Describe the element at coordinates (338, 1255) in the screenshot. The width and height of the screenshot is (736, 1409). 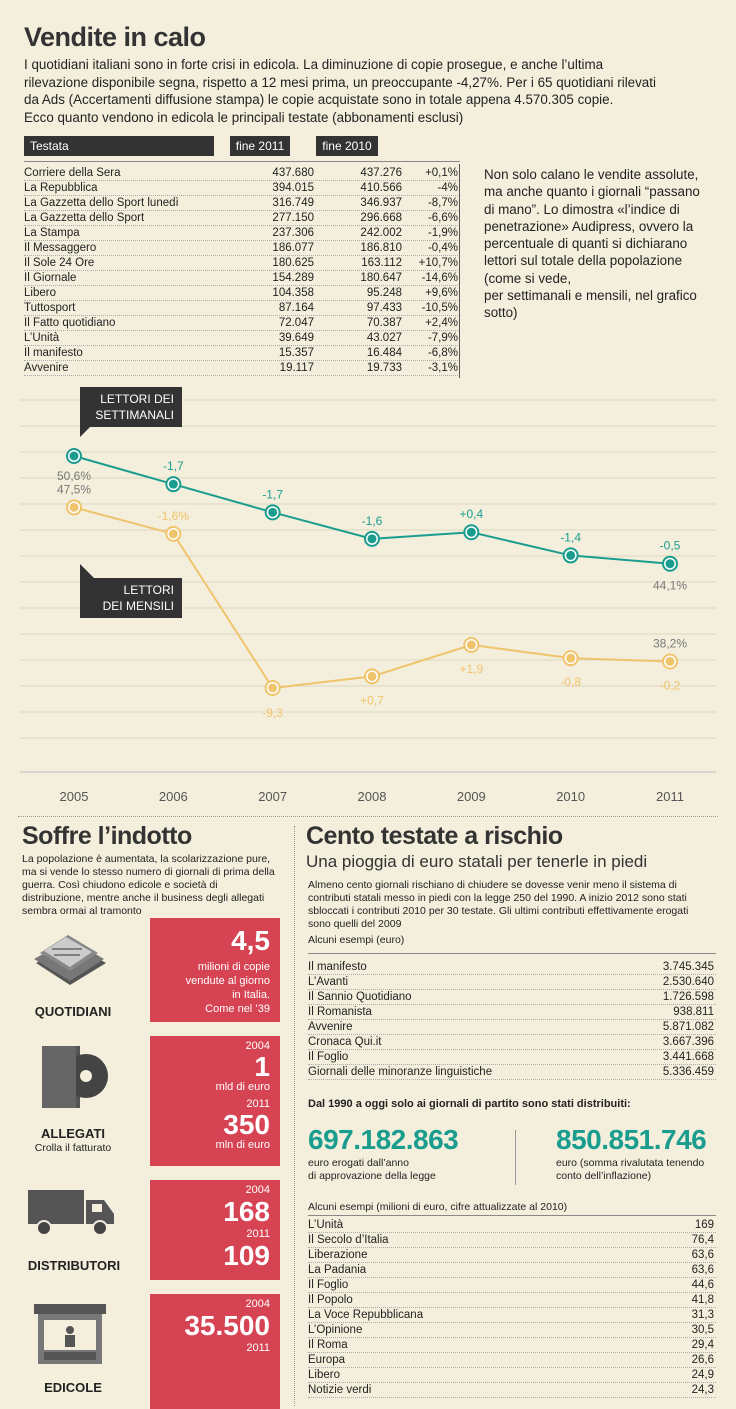
I see `list-item-name: Liberazione` at that location.